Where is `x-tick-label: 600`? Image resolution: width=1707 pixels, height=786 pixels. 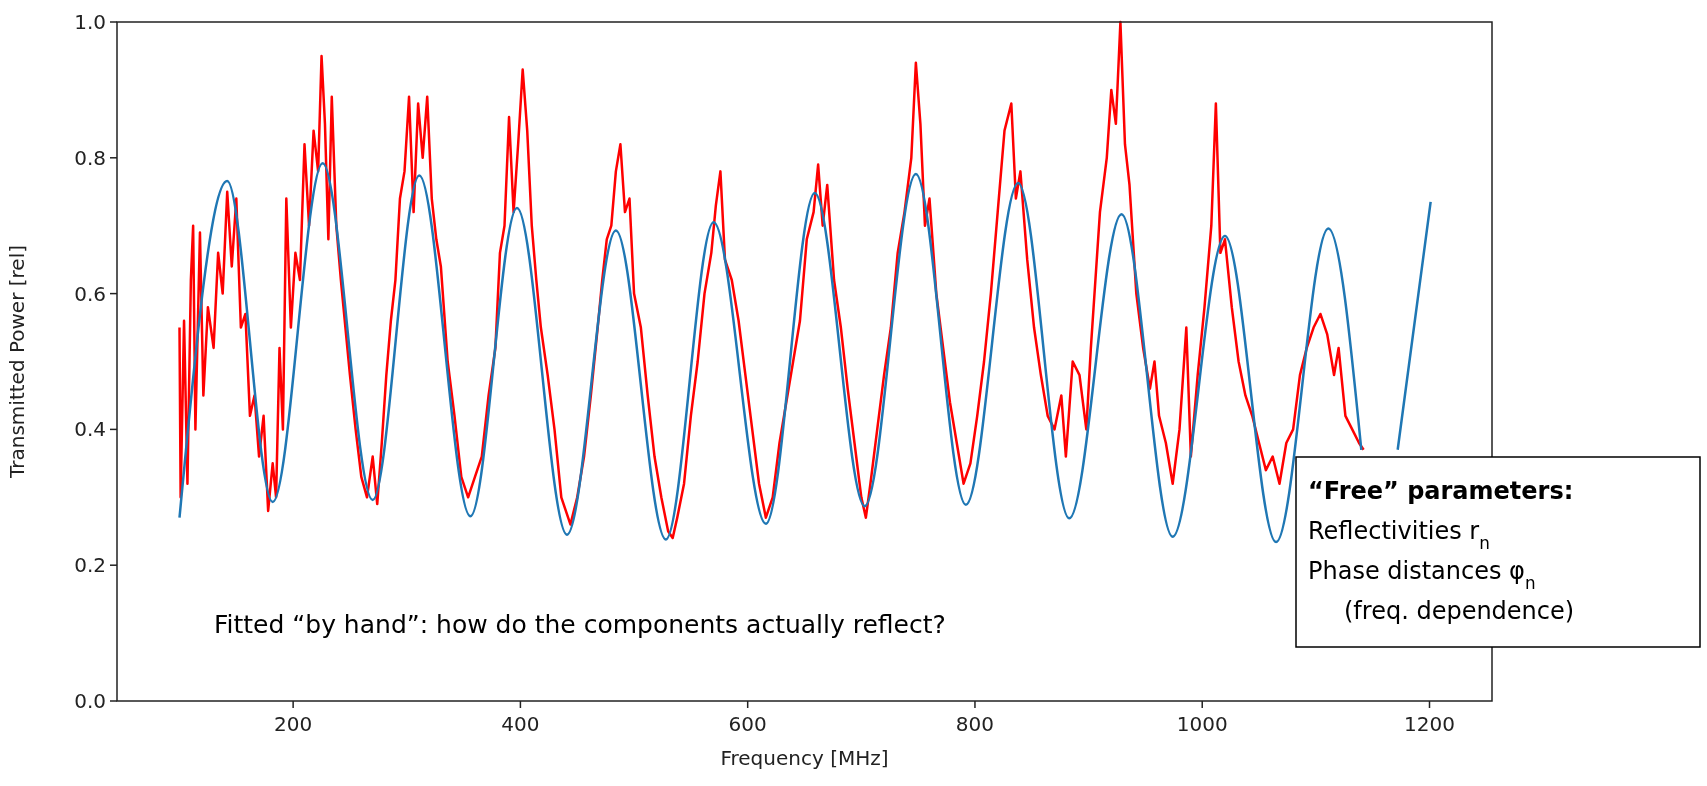 x-tick-label: 600 is located at coordinates (747, 724).